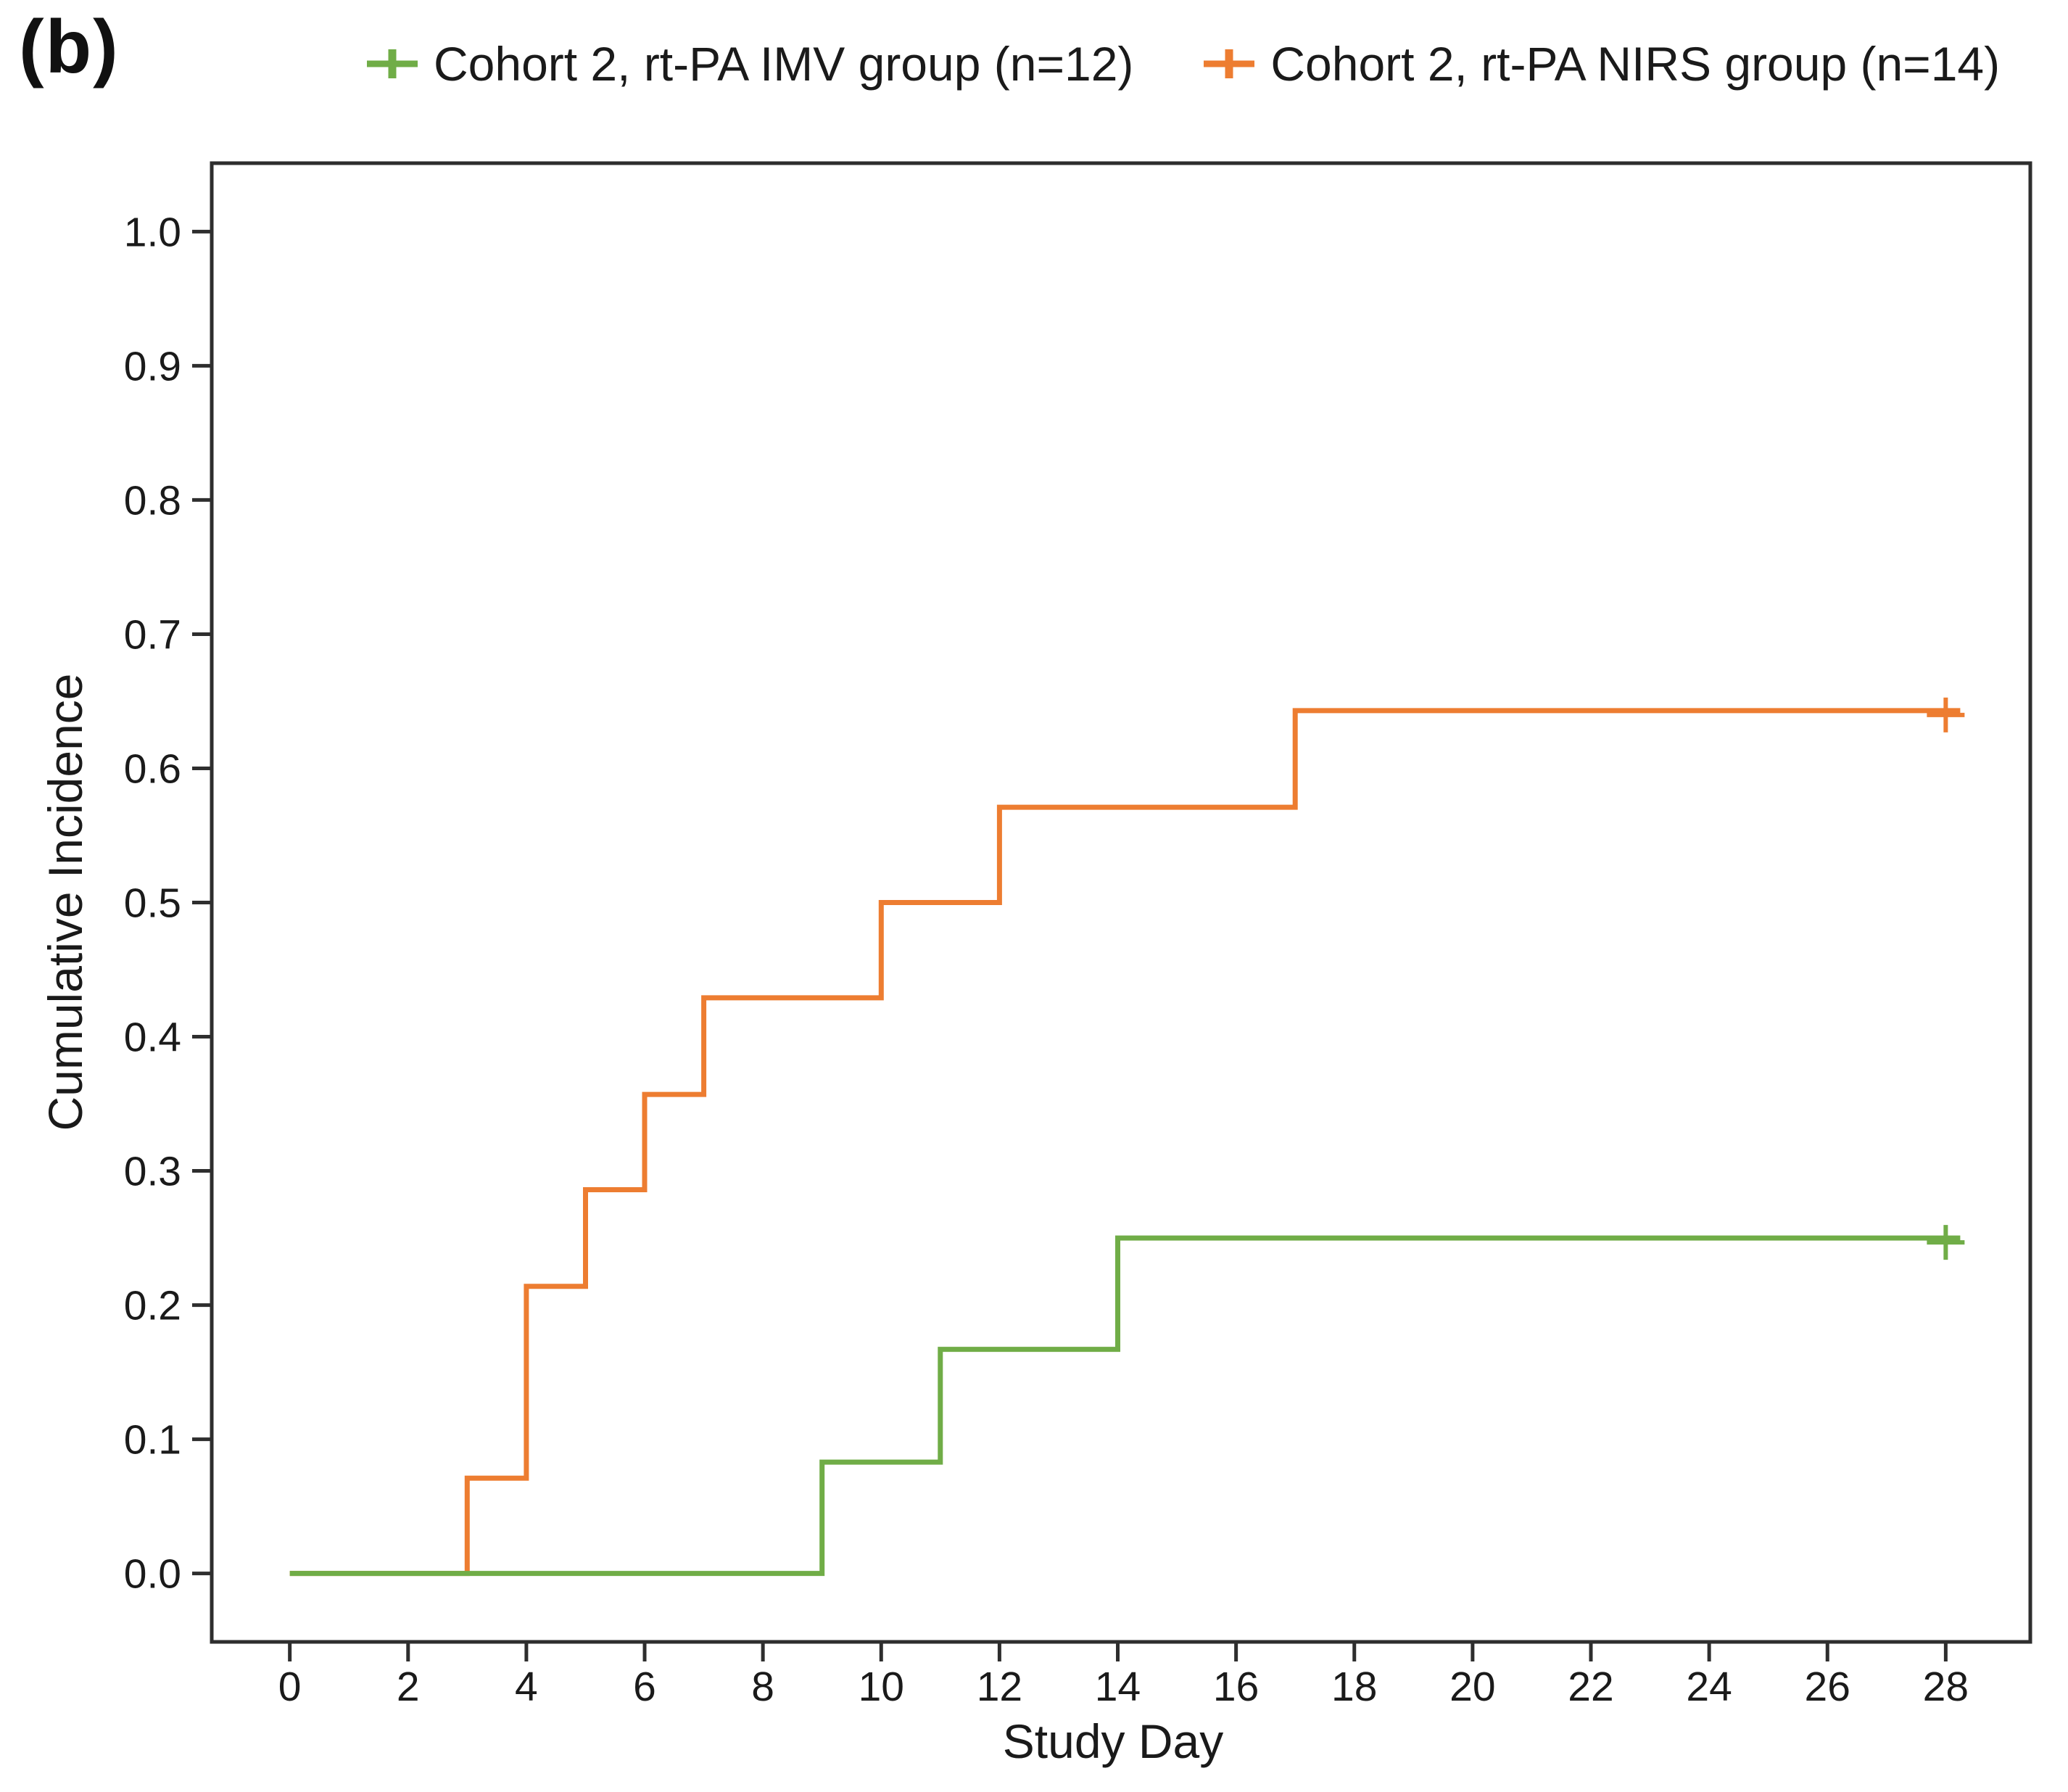  I want to click on x-tick-label: 24, so click(1709, 1687).